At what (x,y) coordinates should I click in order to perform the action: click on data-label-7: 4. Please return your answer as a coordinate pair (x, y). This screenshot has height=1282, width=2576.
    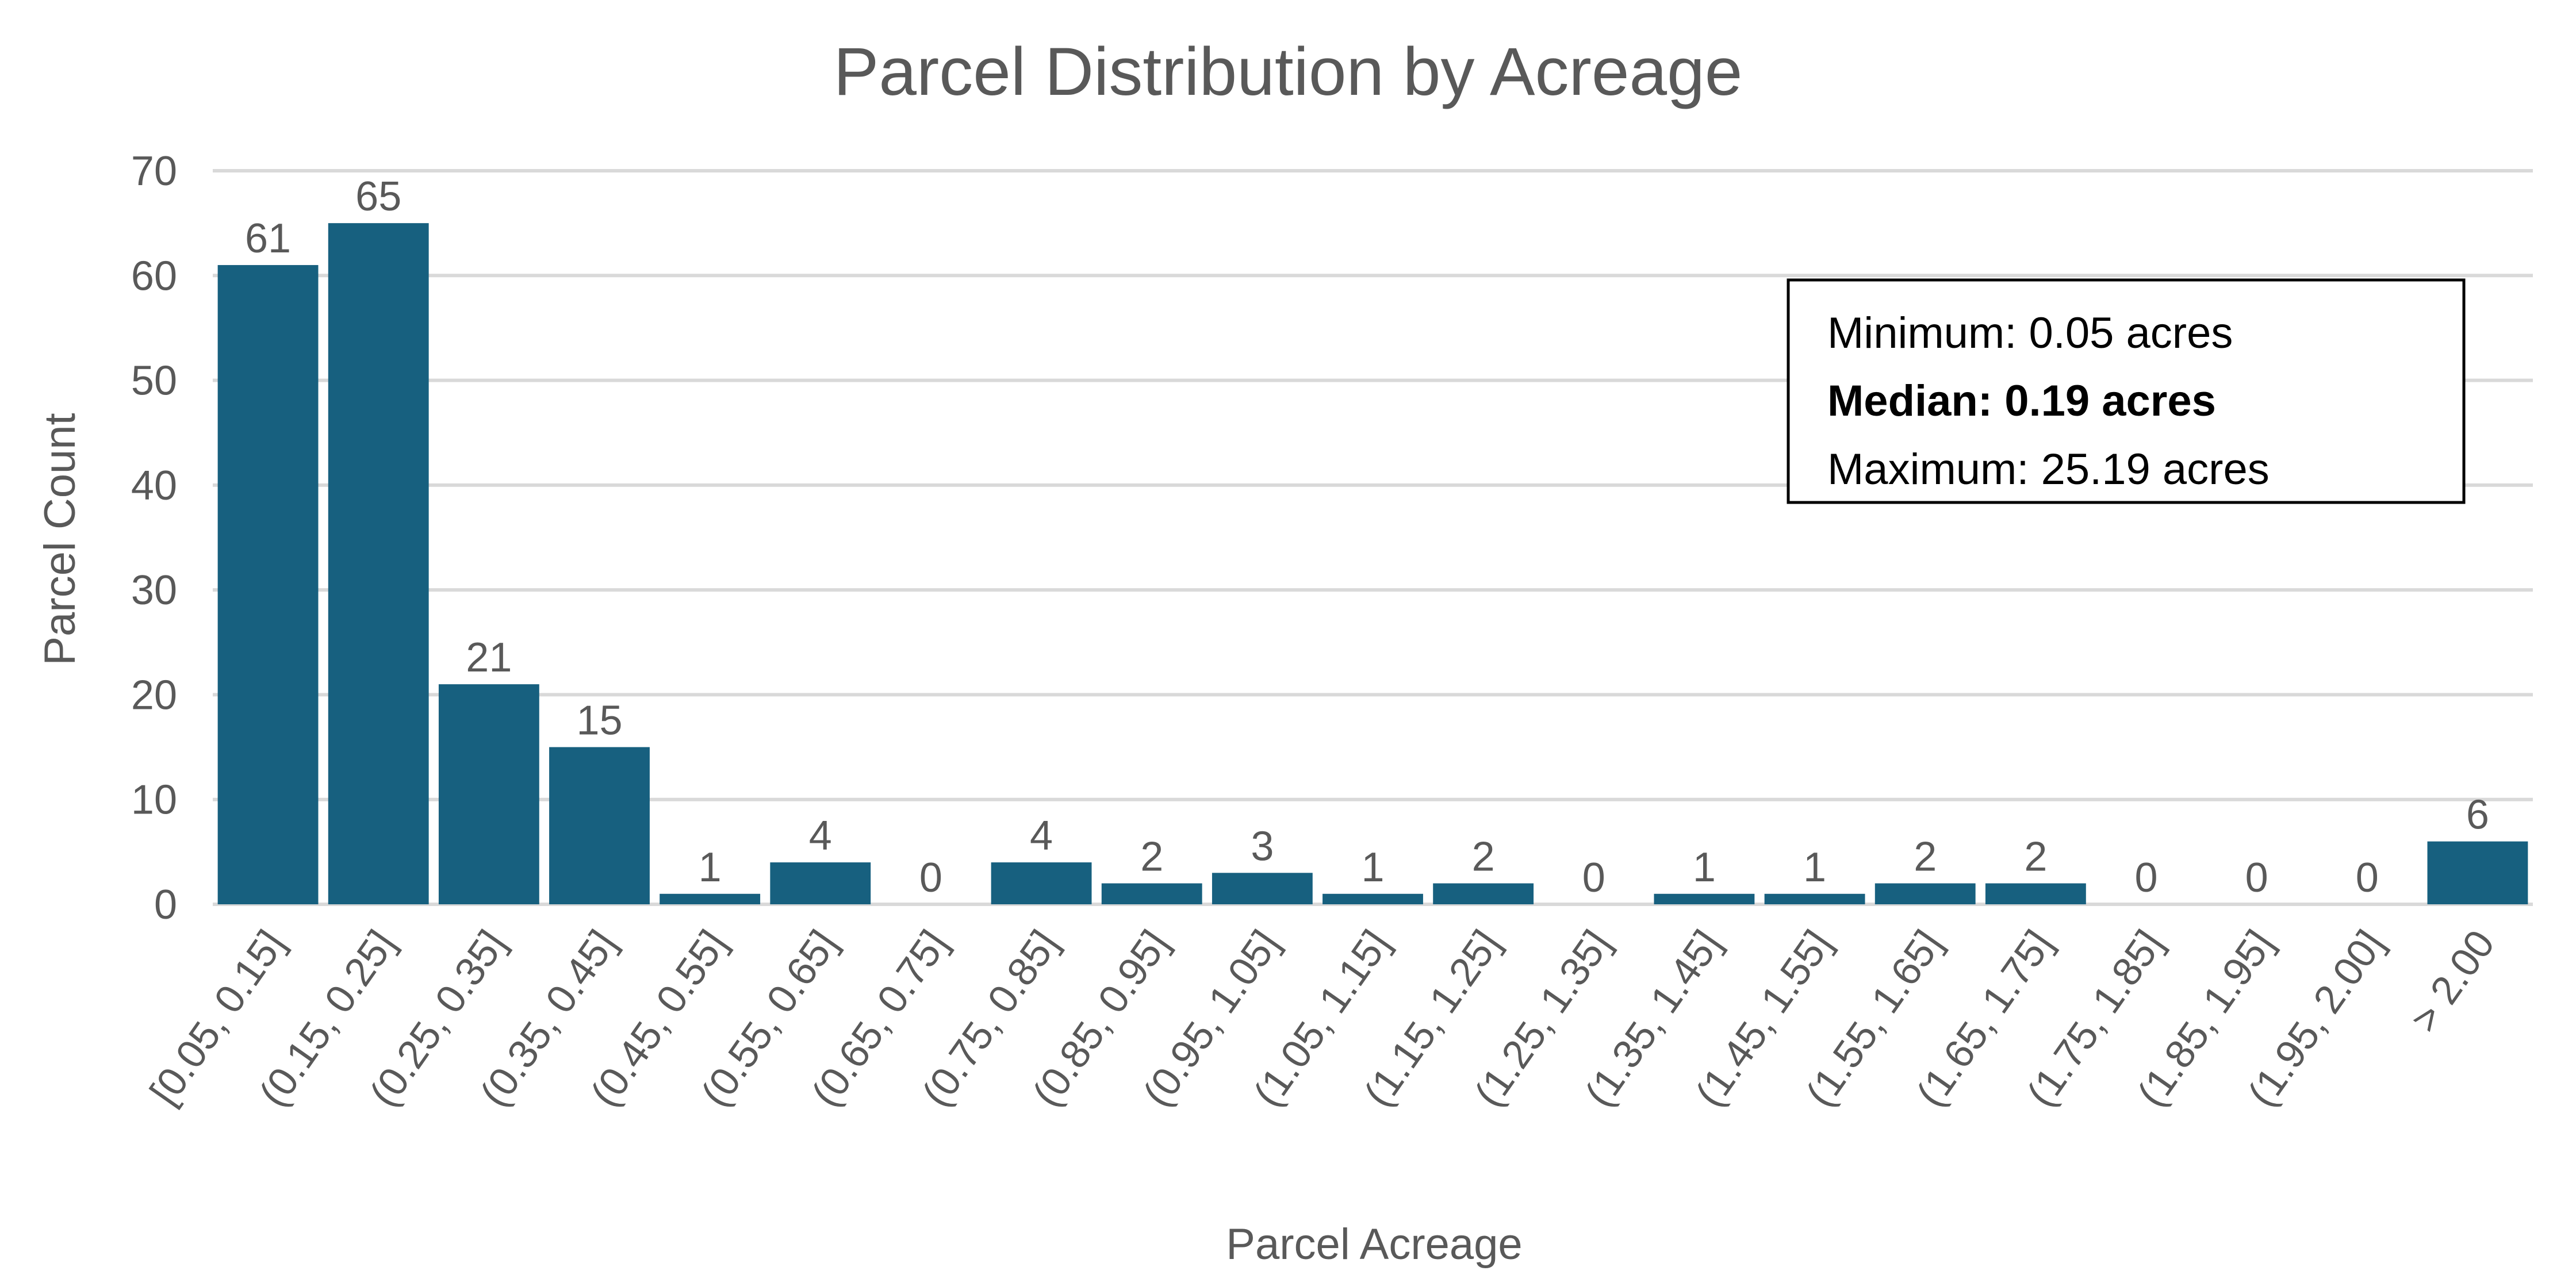
    Looking at the image, I should click on (1041, 836).